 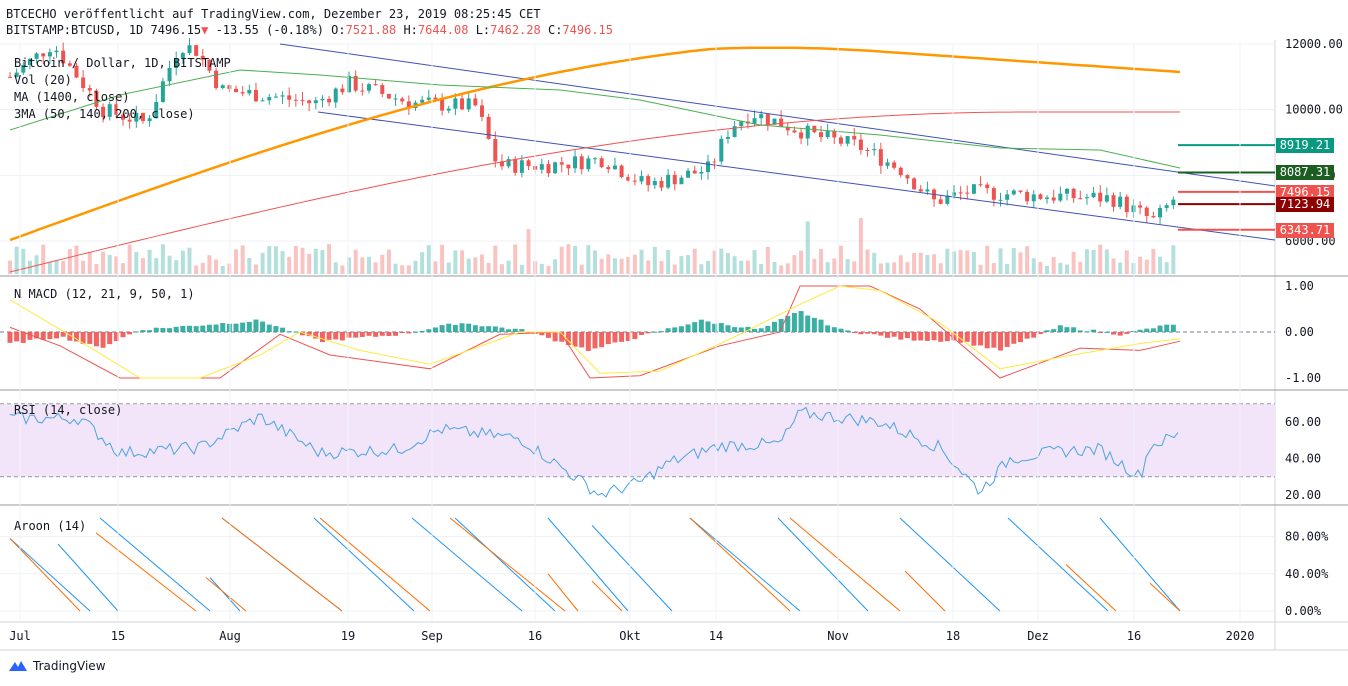 What do you see at coordinates (338, 30) in the screenshot?
I see `open-label: O:` at bounding box center [338, 30].